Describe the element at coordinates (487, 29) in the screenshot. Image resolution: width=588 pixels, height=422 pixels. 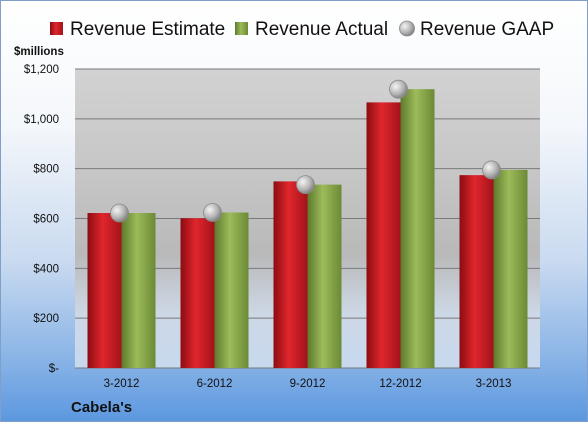
I see `legend-label: Revenue GAAP` at that location.